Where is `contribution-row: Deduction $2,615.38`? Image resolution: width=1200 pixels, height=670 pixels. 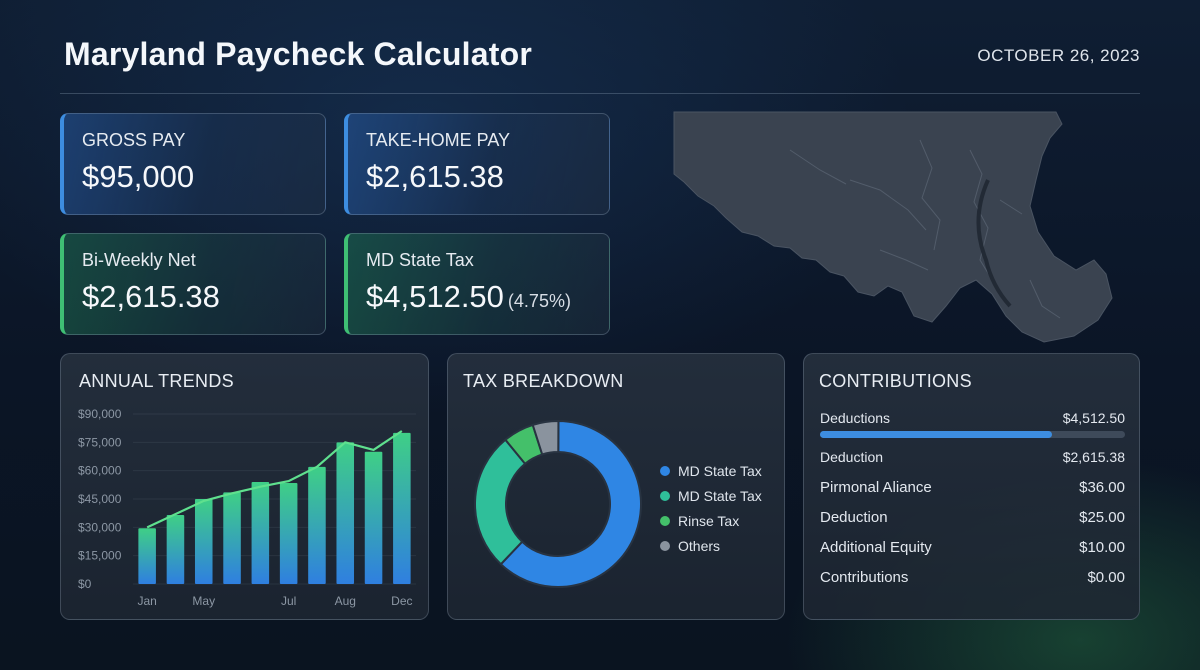 contribution-row: Deduction $2,615.38 is located at coordinates (972, 457).